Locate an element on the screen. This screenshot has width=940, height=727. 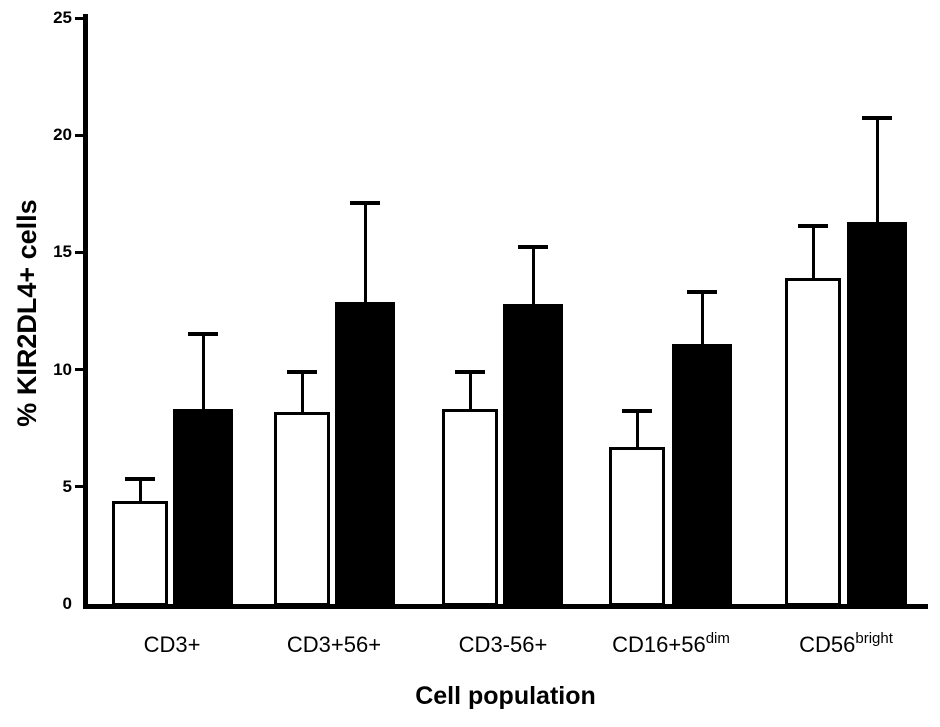
y-axis-title: % KIR2DL4+ cells is located at coordinates (27, 313).